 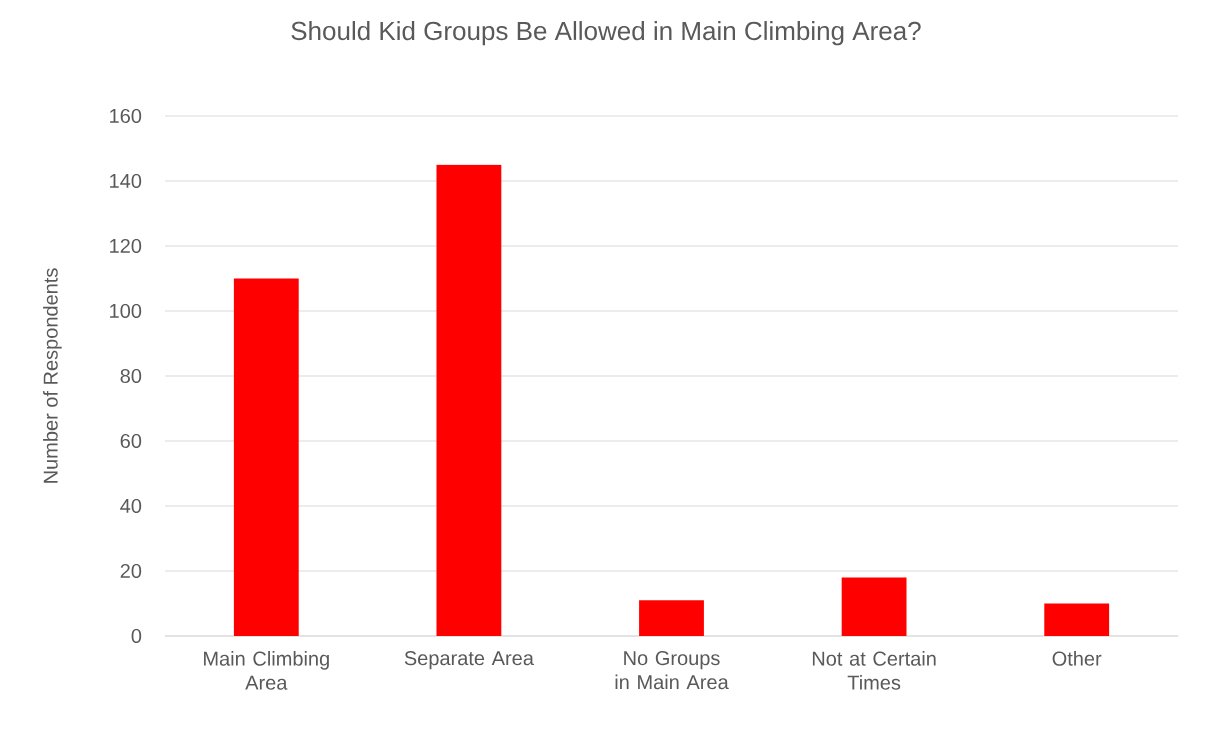 I want to click on y-tick-label: 80, so click(x=131, y=376).